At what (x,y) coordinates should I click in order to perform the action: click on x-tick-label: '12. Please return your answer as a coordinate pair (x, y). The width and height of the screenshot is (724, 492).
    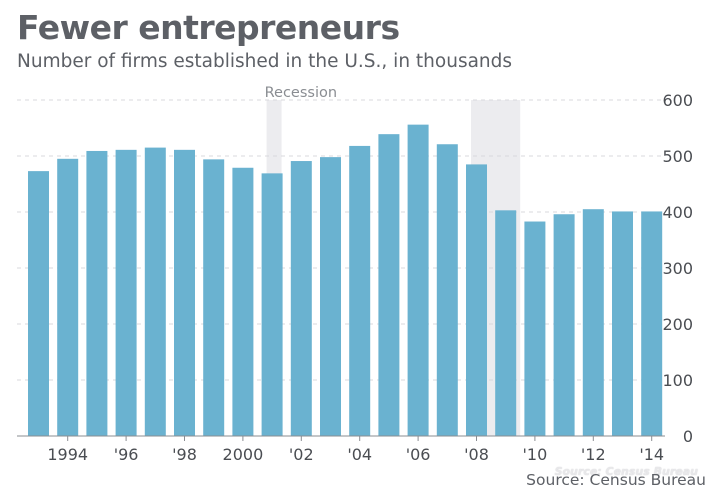
    Looking at the image, I should click on (593, 454).